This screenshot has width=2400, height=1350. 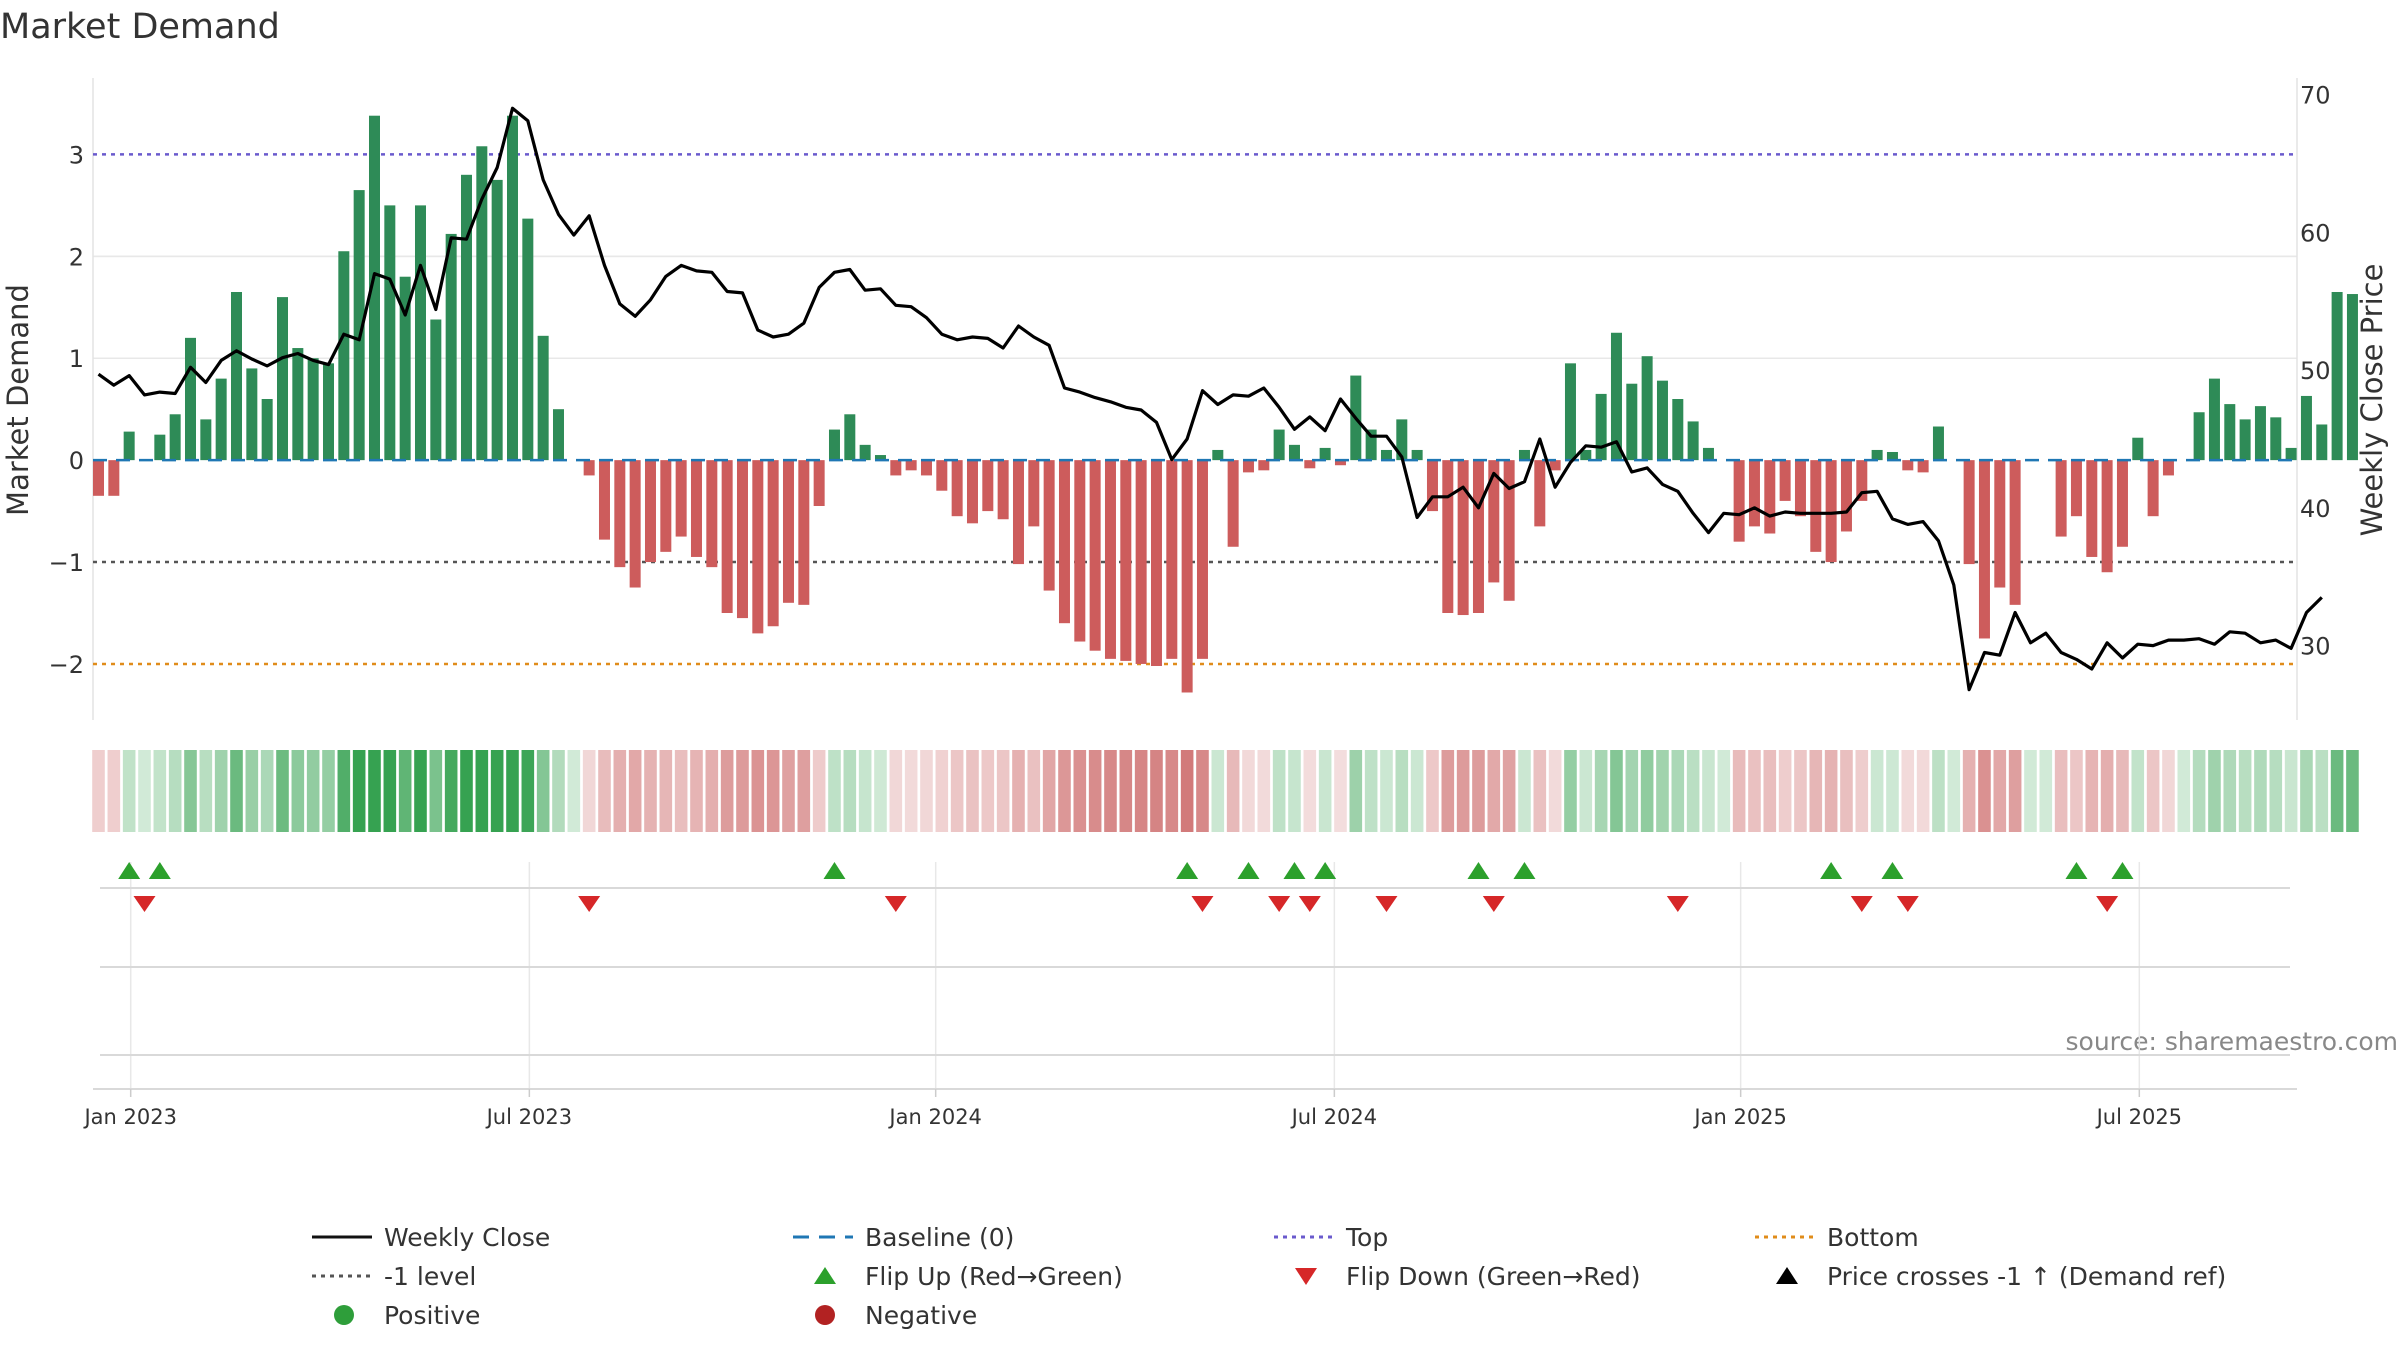 I want to click on legend-label-3: Bottom, so click(x=1873, y=1237).